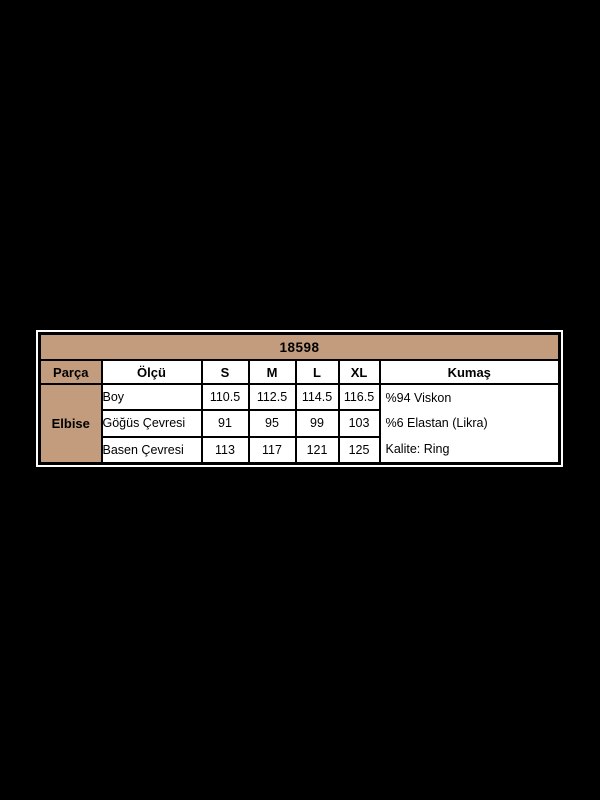  Describe the element at coordinates (317, 450) in the screenshot. I see `size-value-cell: 121` at that location.